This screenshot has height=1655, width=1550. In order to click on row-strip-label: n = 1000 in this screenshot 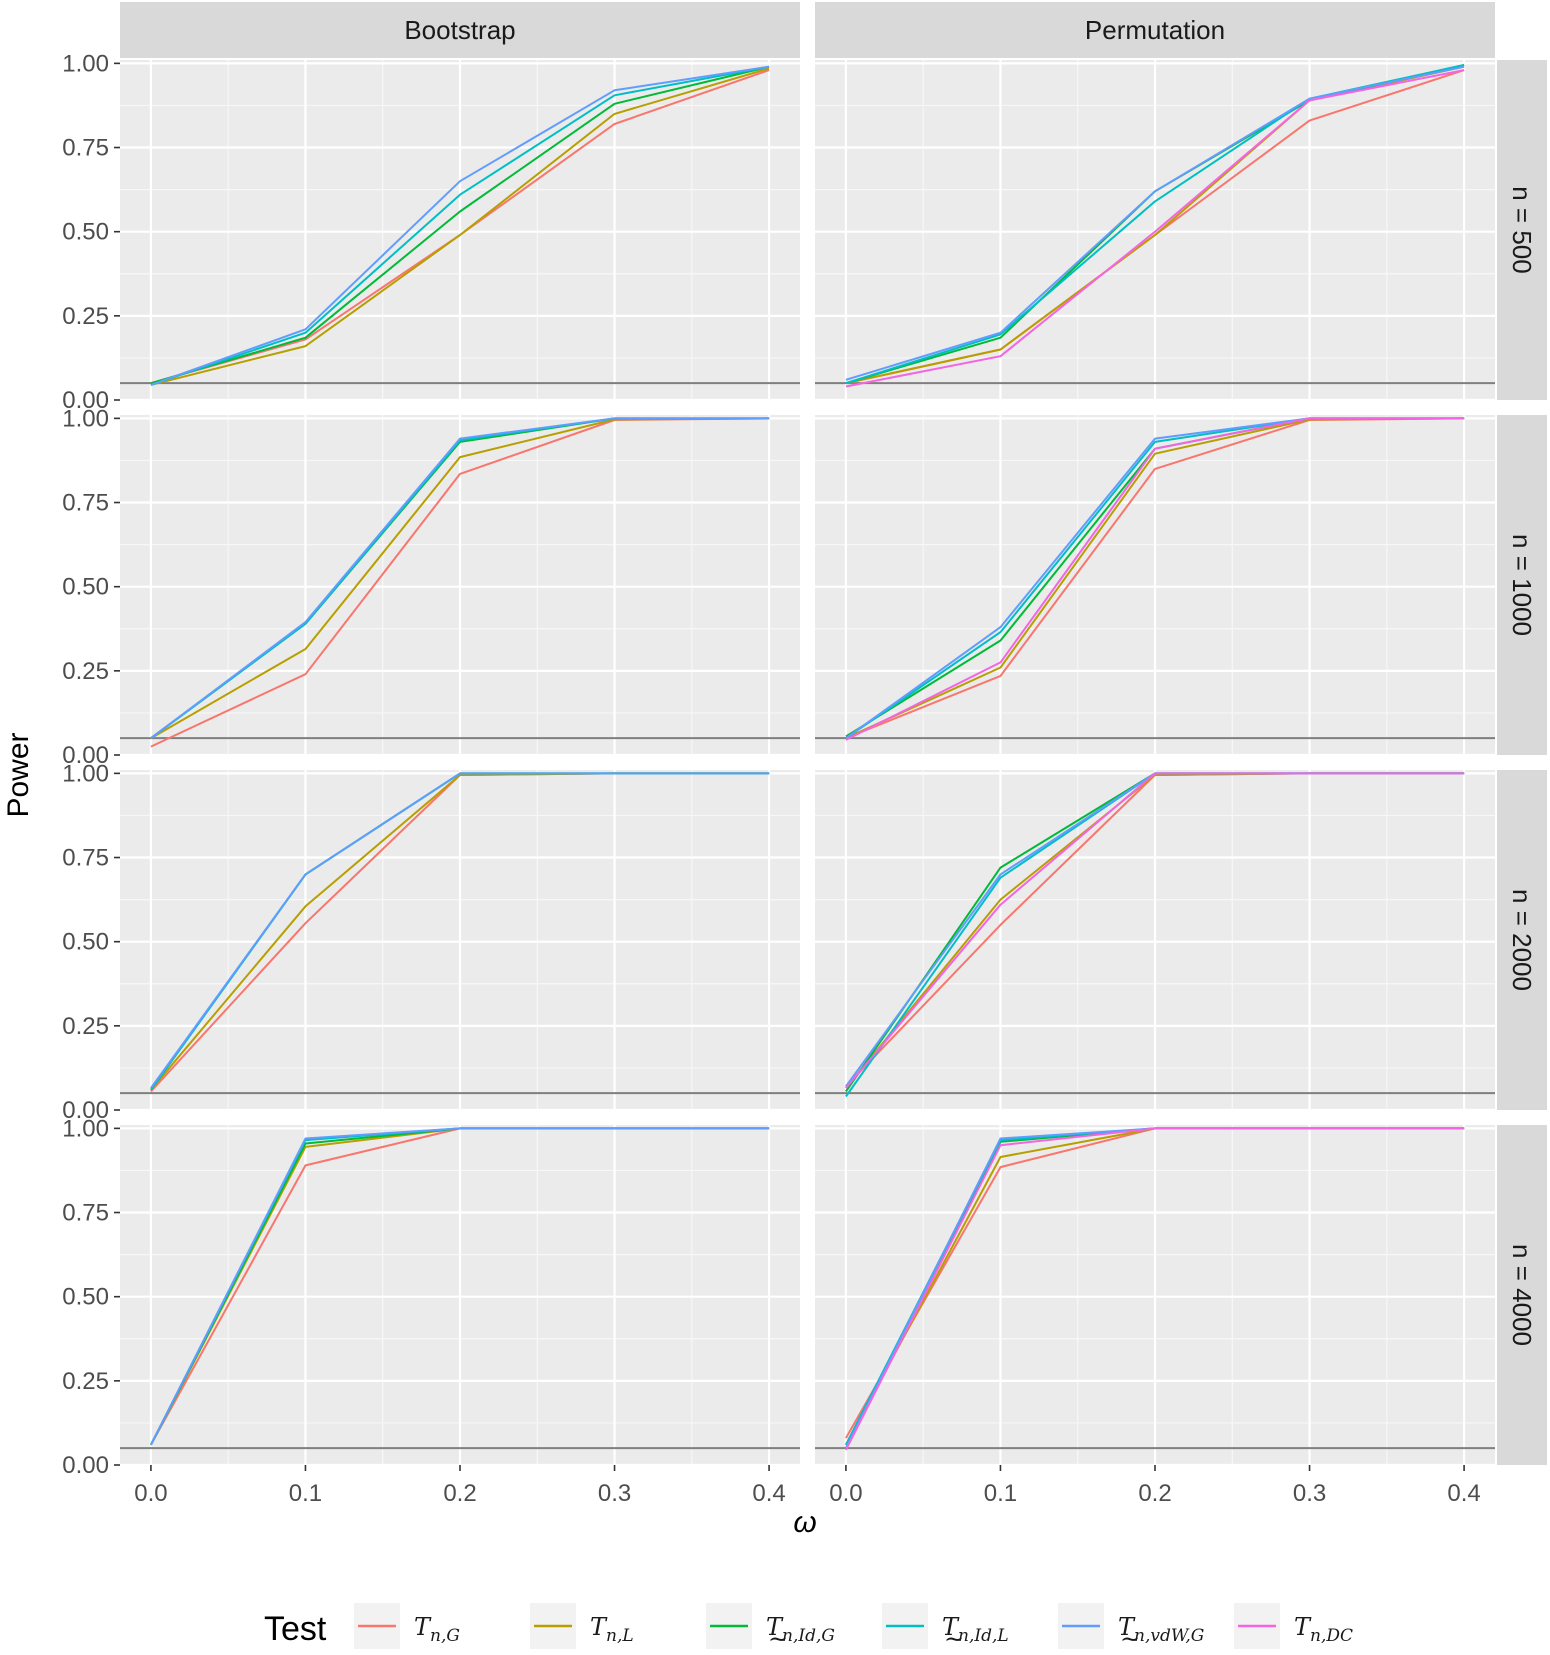, I will do `click(1522, 585)`.